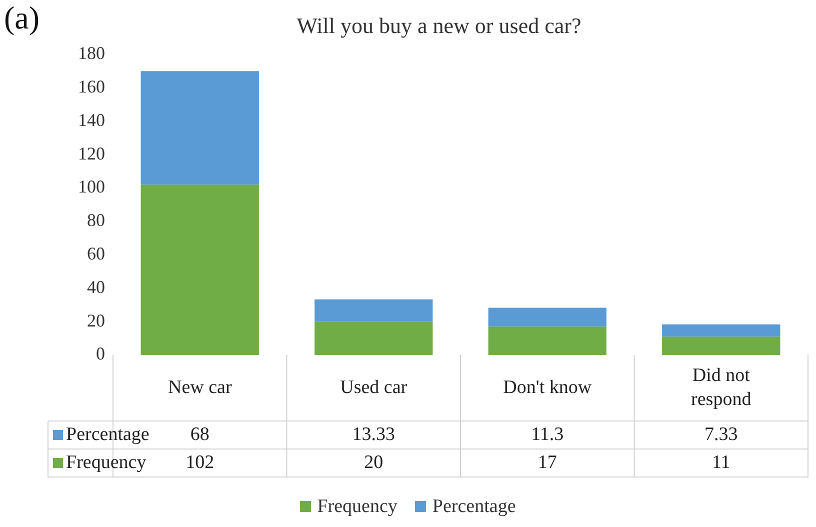  What do you see at coordinates (96, 286) in the screenshot?
I see `y-tick-label: 40` at bounding box center [96, 286].